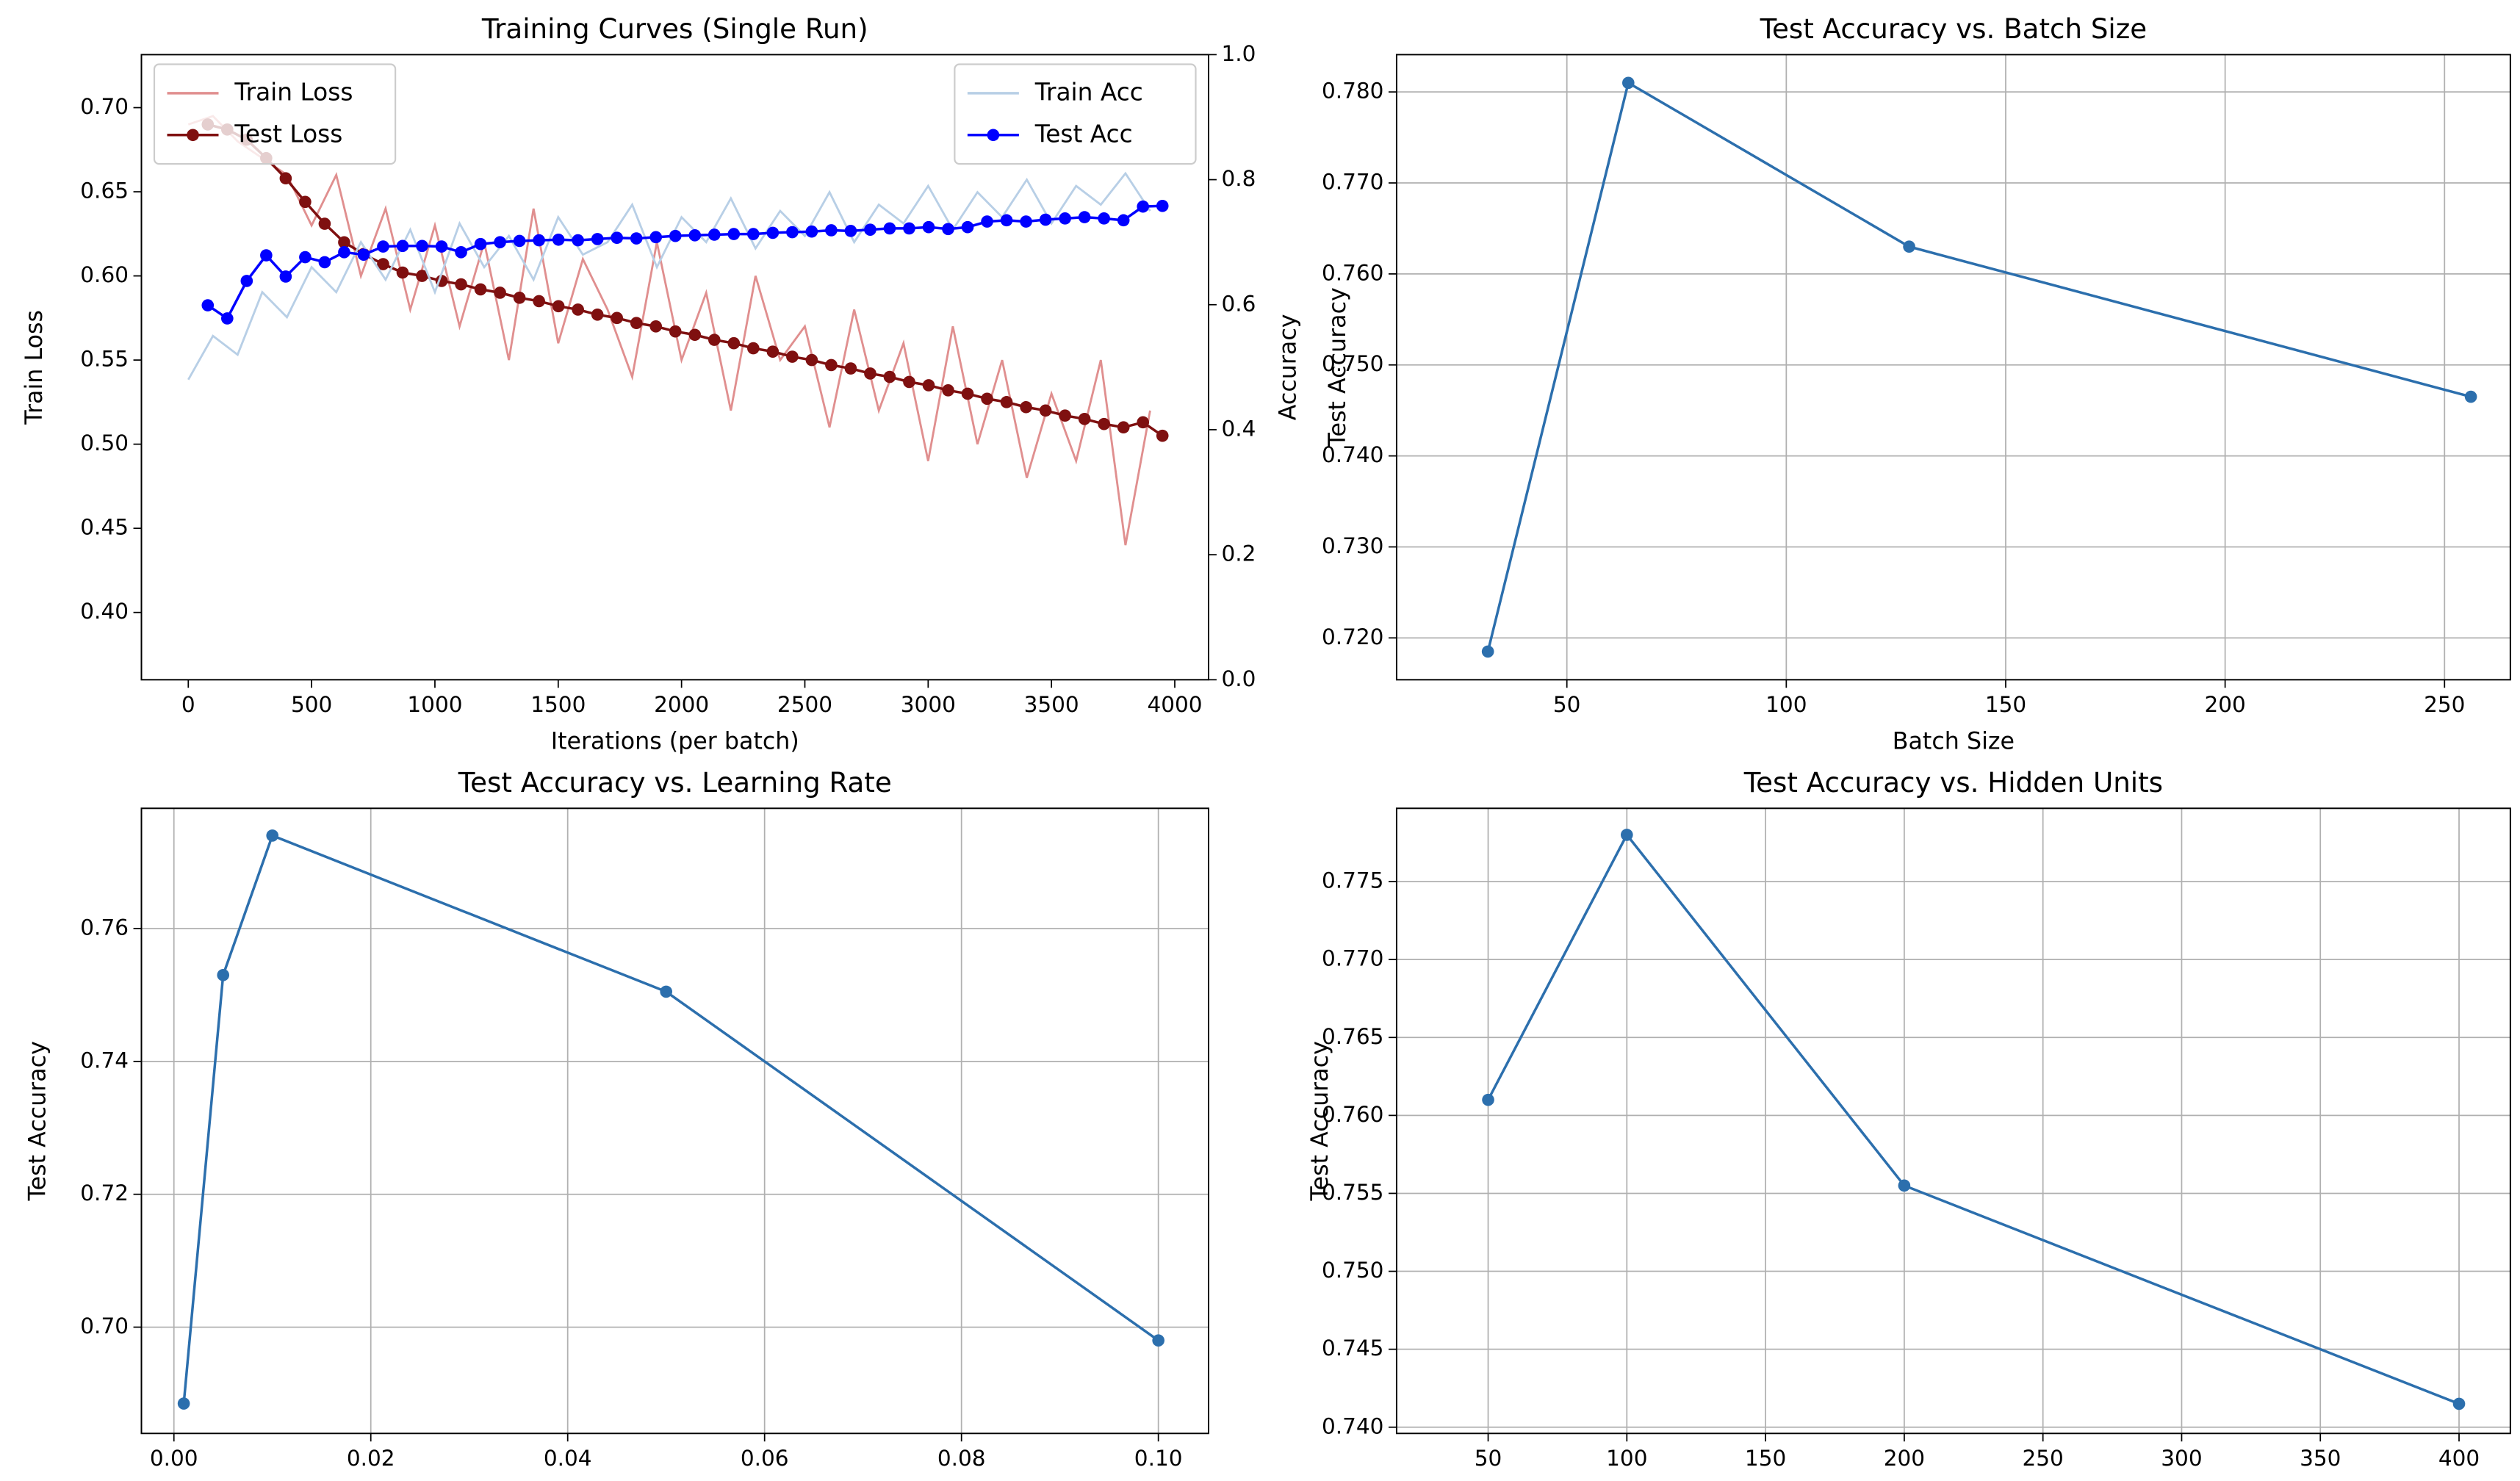  What do you see at coordinates (1089, 92) in the screenshot?
I see `legend-label: Train Acc` at bounding box center [1089, 92].